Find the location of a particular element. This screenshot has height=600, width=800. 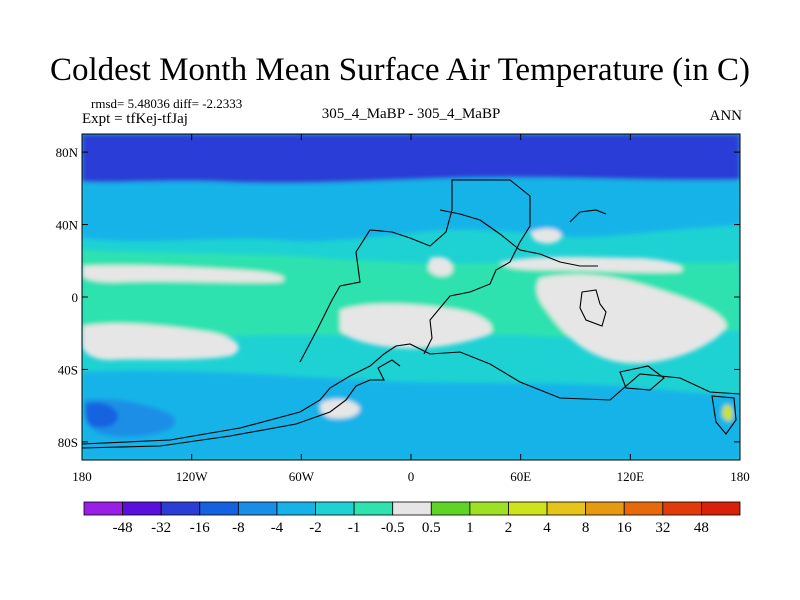

x-tick-label: 0 is located at coordinates (411, 476).